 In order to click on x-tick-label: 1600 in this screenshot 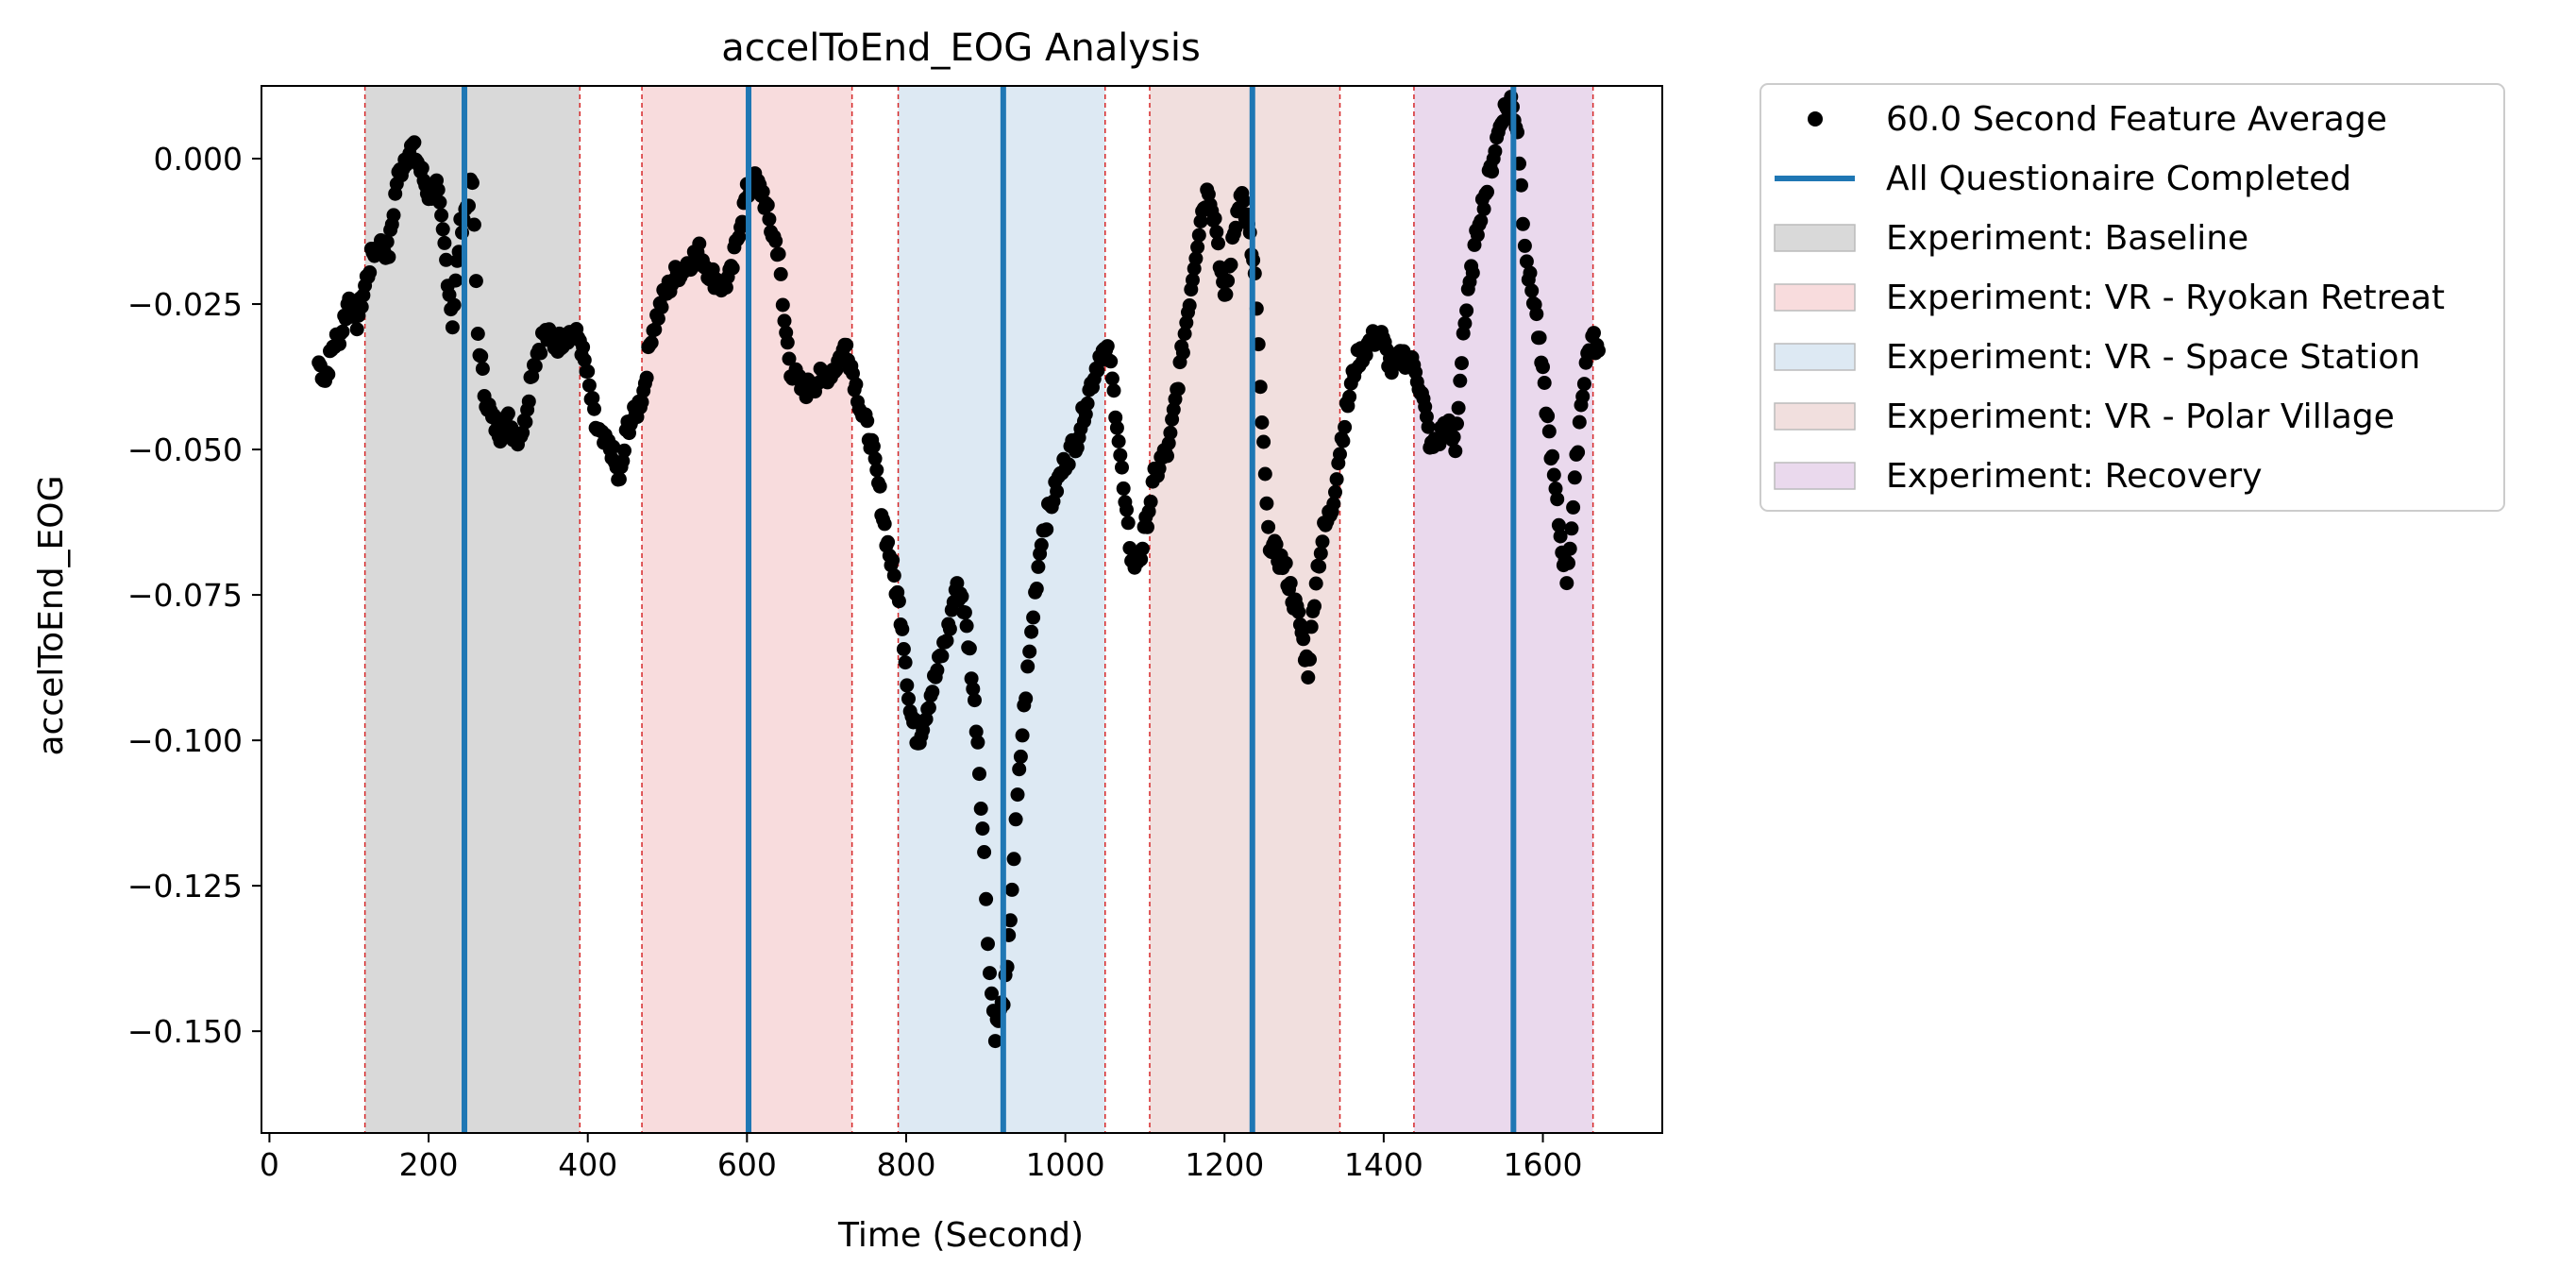, I will do `click(1543, 1164)`.